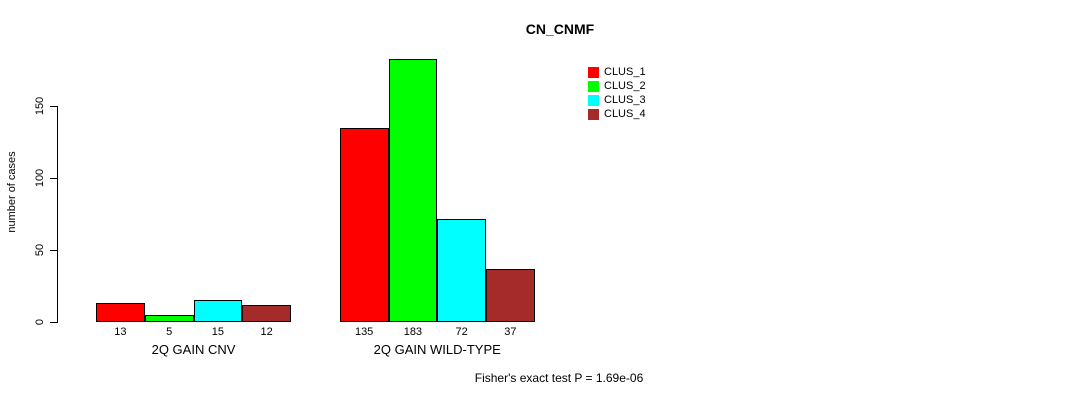 This screenshot has width=1090, height=400. Describe the element at coordinates (413, 190) in the screenshot. I see `bar-clus_2-group2` at that location.